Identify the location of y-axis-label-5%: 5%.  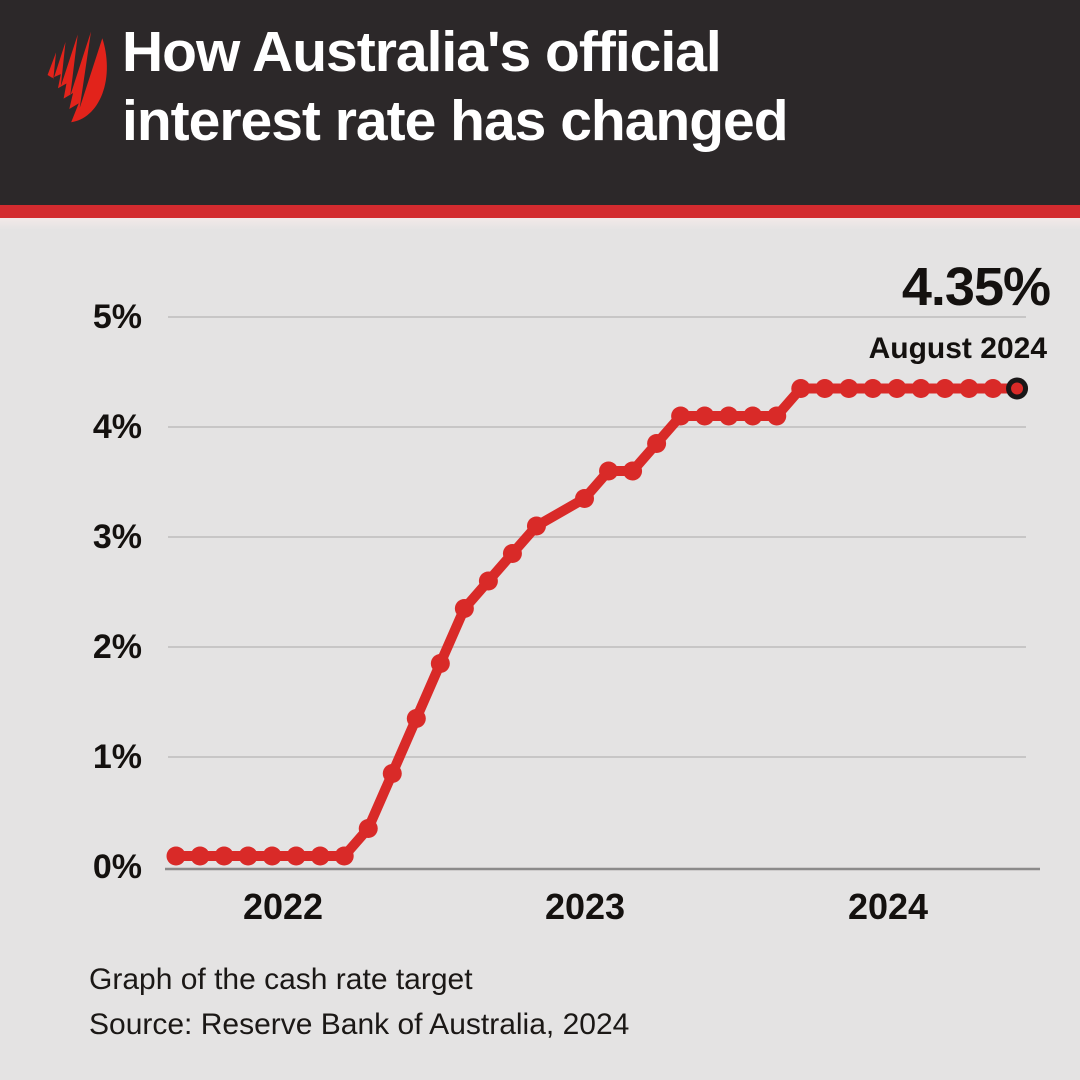
(117, 317).